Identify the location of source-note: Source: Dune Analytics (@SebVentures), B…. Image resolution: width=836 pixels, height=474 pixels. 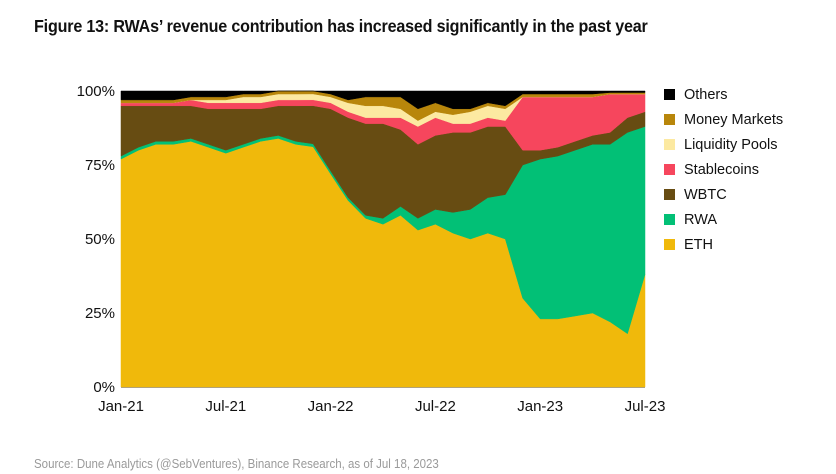
(236, 464).